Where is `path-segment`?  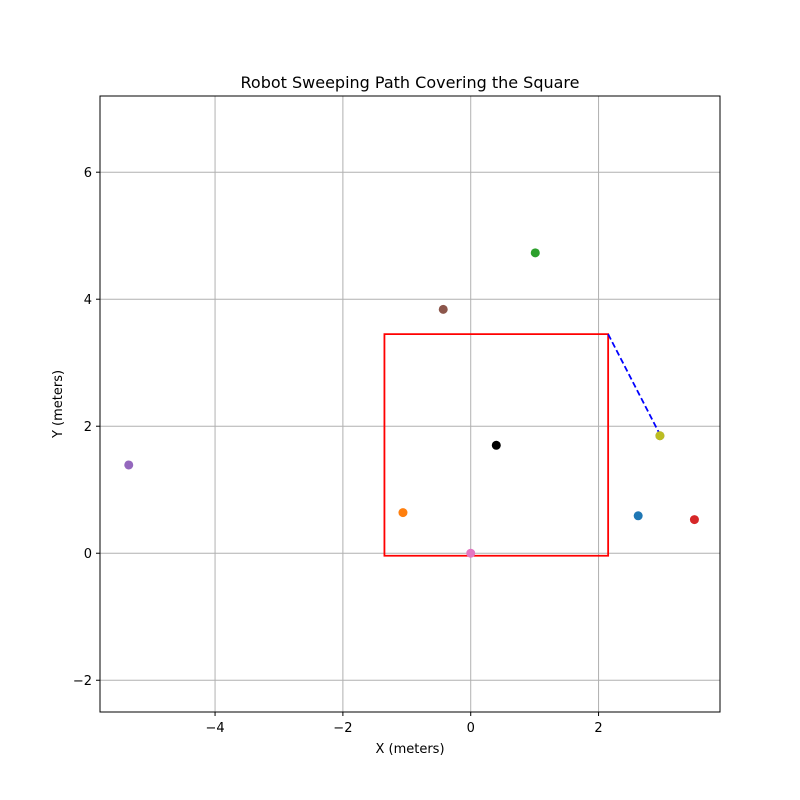 path-segment is located at coordinates (634, 385).